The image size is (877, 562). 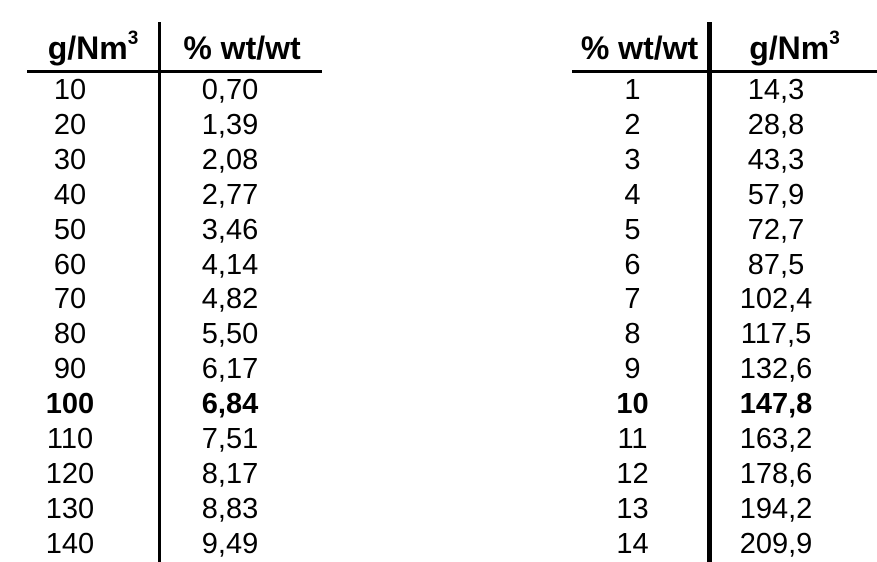 I want to click on table-row: 11 163,2, so click(x=706, y=439).